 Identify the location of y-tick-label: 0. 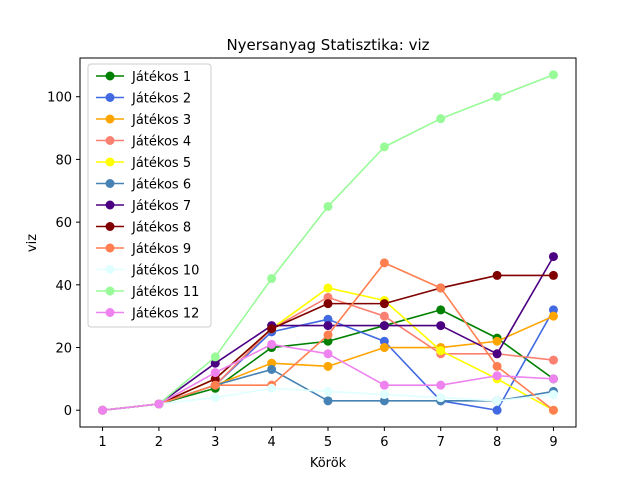
(68, 411).